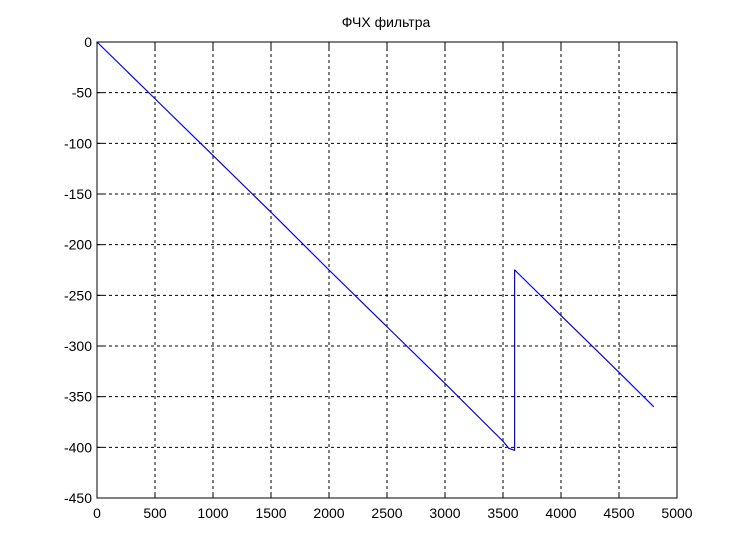  What do you see at coordinates (676, 513) in the screenshot?
I see `x-tick-label: 5000` at bounding box center [676, 513].